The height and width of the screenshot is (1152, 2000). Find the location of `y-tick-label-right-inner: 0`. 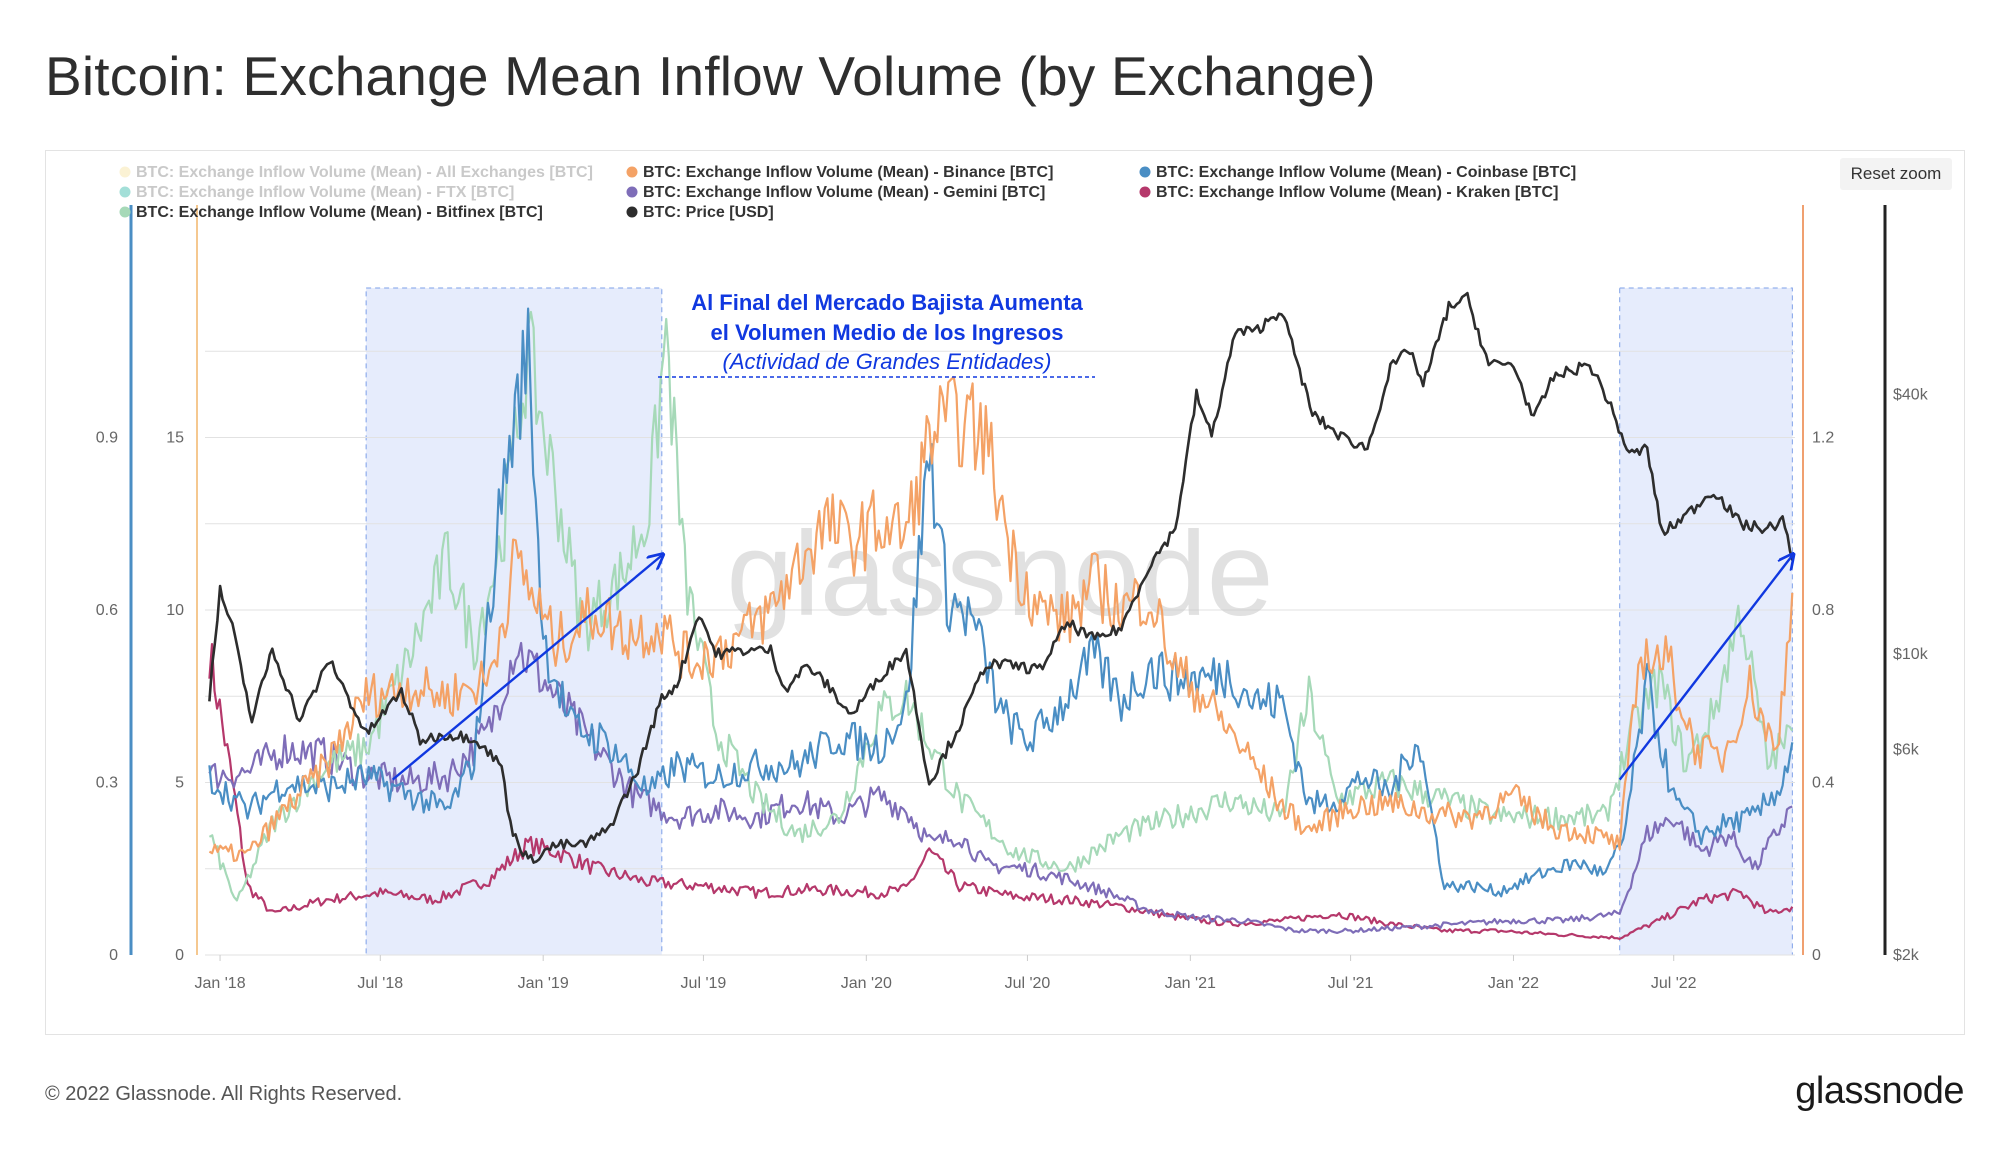

y-tick-label-right-inner: 0 is located at coordinates (1816, 955).